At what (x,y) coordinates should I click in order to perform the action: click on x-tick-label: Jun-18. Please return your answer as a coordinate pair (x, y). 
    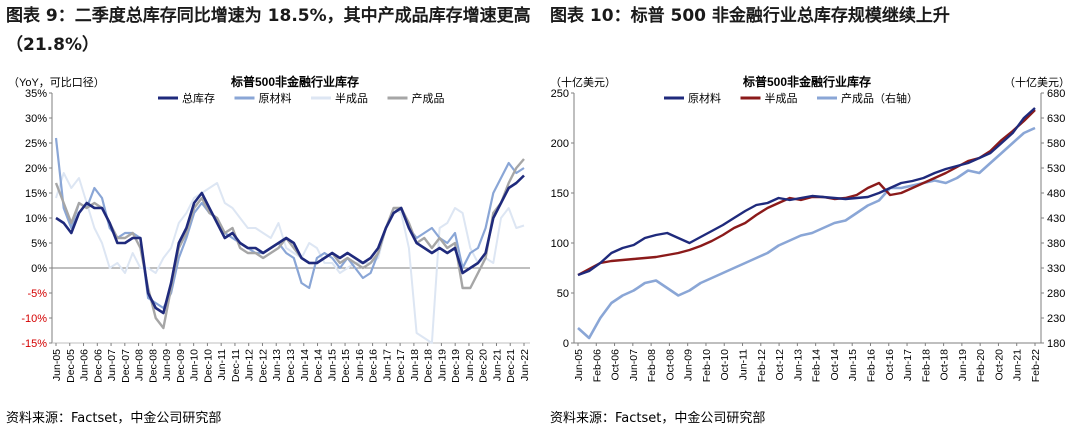
    Looking at the image, I should click on (415, 365).